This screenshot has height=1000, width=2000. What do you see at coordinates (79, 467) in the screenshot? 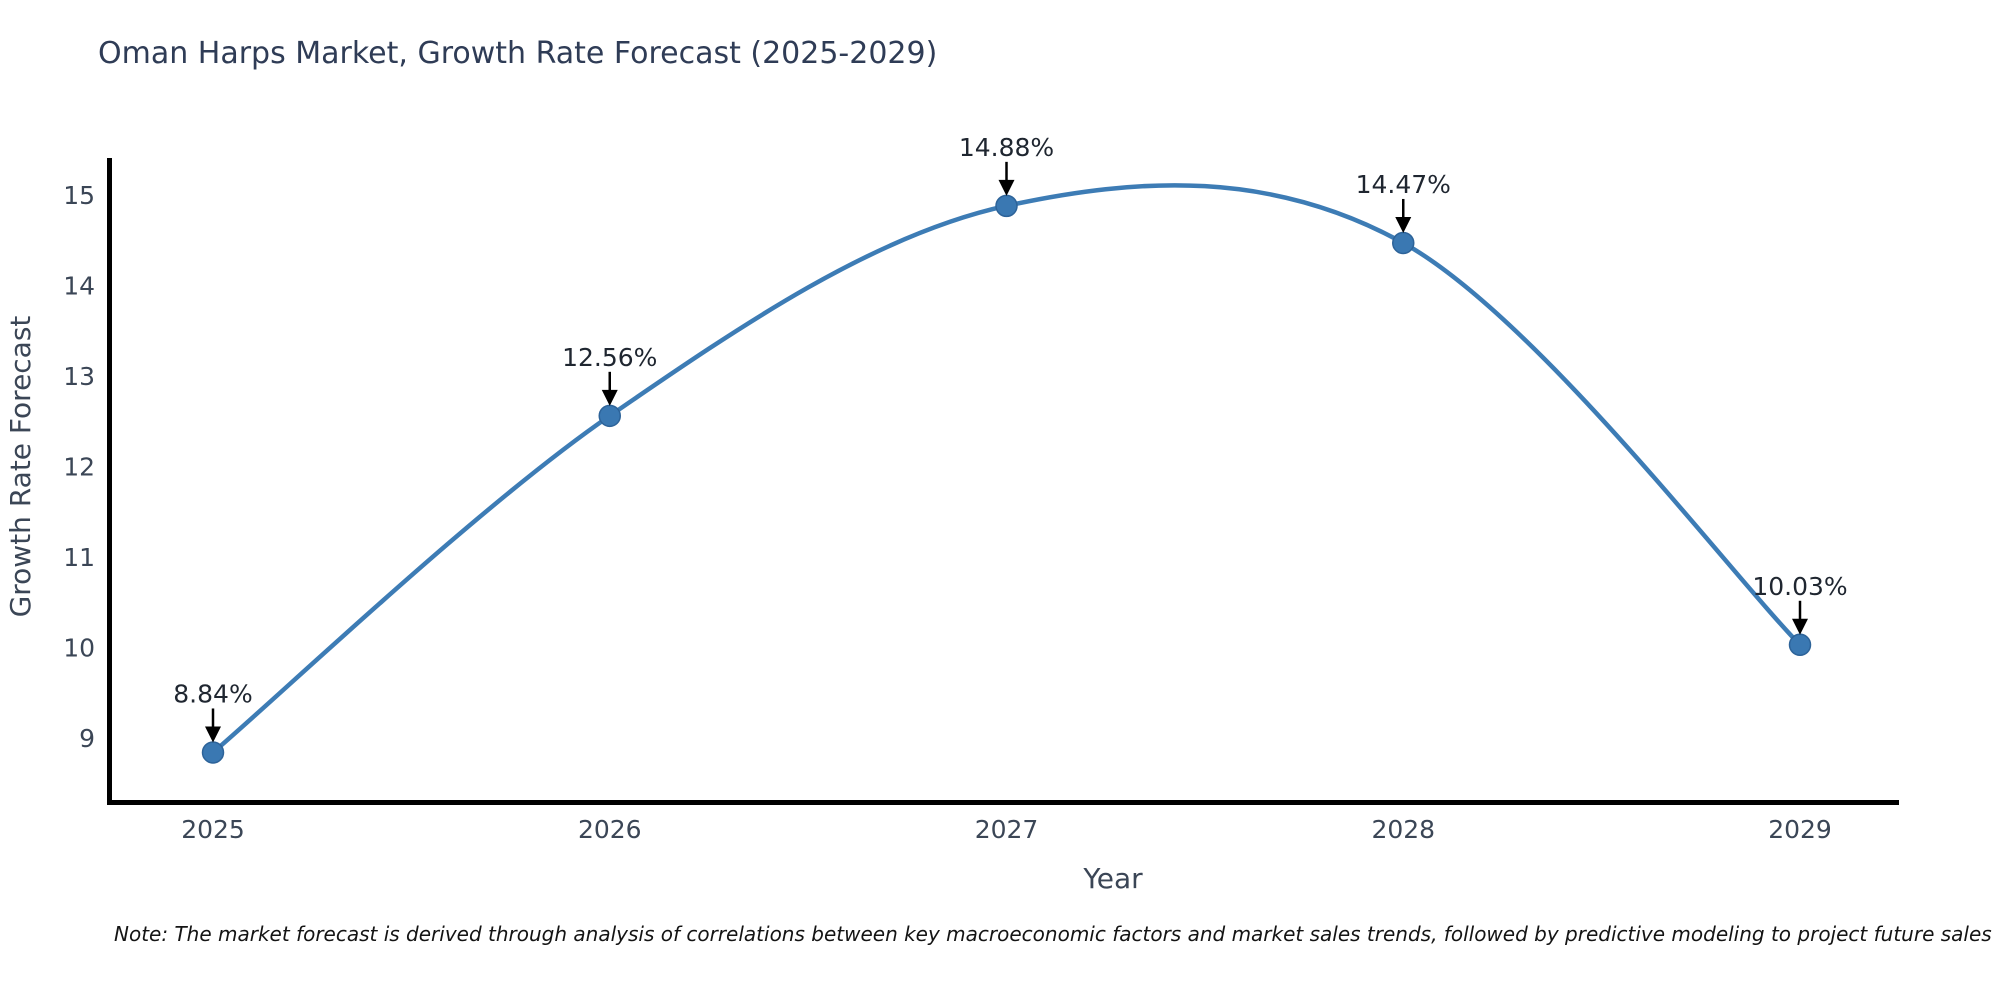
I see `y-tick-label: 12` at bounding box center [79, 467].